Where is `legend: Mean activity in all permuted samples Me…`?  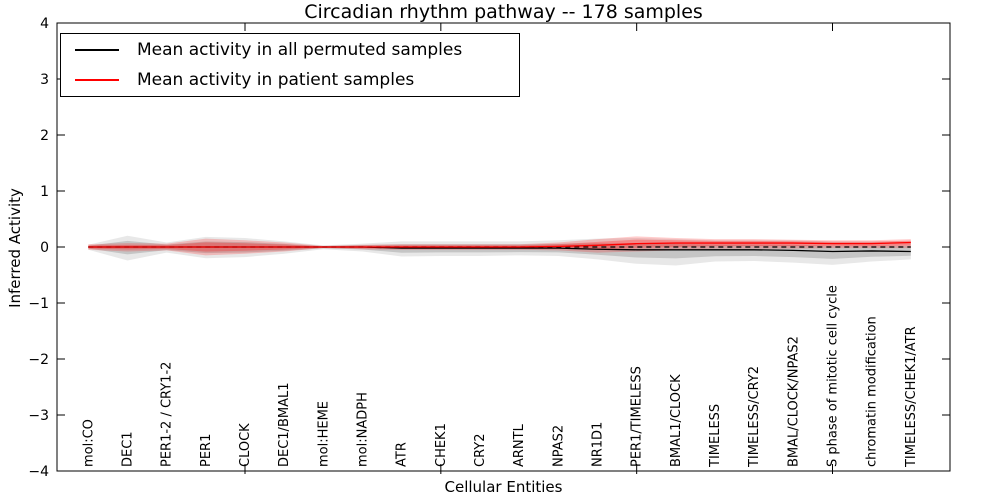 legend: Mean activity in all permuted samples Me… is located at coordinates (290, 65).